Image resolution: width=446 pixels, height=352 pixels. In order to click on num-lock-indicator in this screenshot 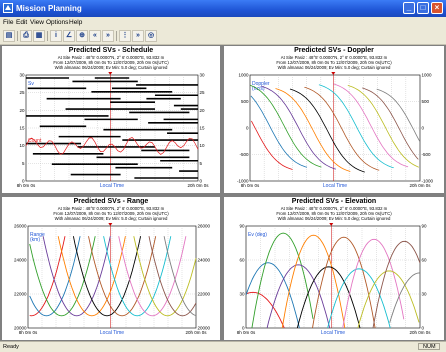, I will do `click(429, 346)`.